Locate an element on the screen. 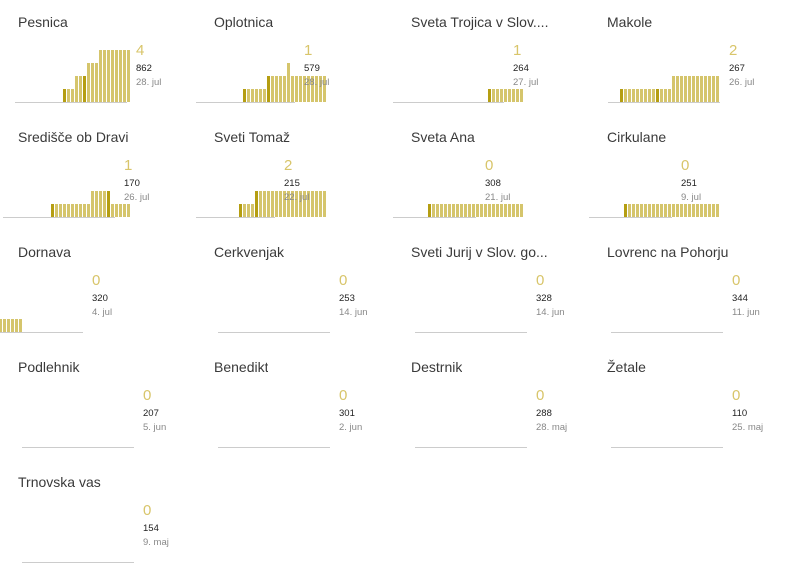 The height and width of the screenshot is (582, 811). total-count: 170 is located at coordinates (132, 183).